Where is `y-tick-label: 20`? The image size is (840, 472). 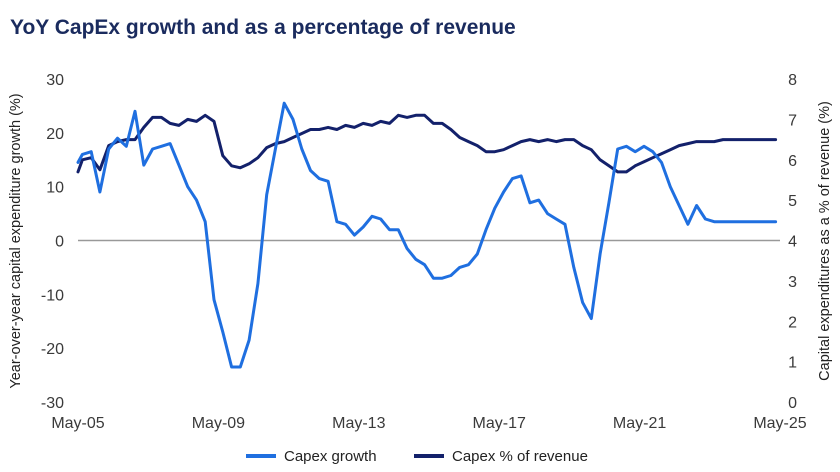 y-tick-label: 20 is located at coordinates (55, 134).